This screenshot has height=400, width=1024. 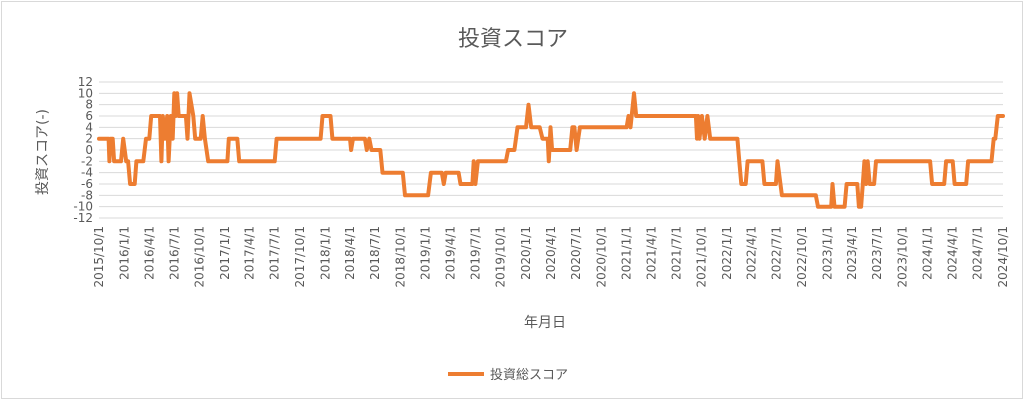 I want to click on y-tick-label: 0, so click(x=89, y=150).